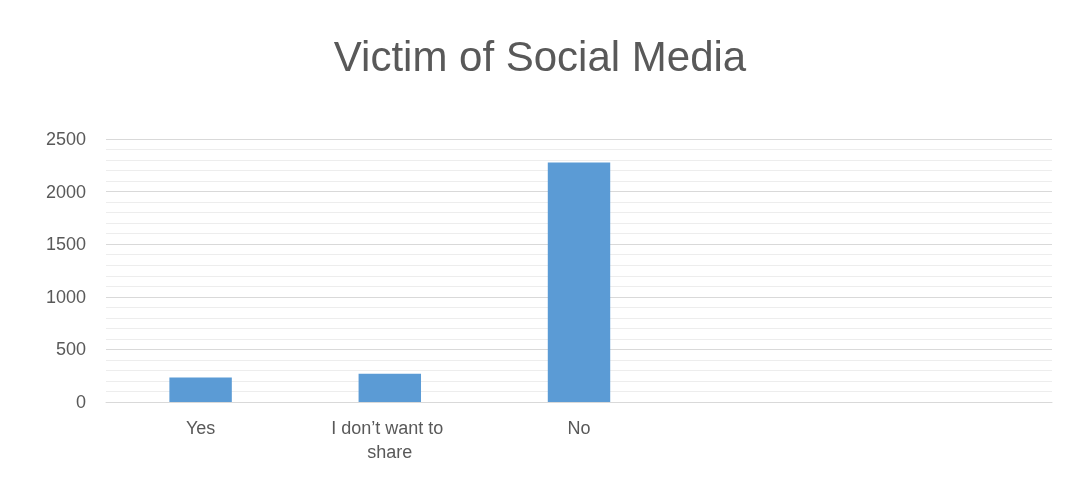  I want to click on y-tick-label: 1000, so click(65, 296).